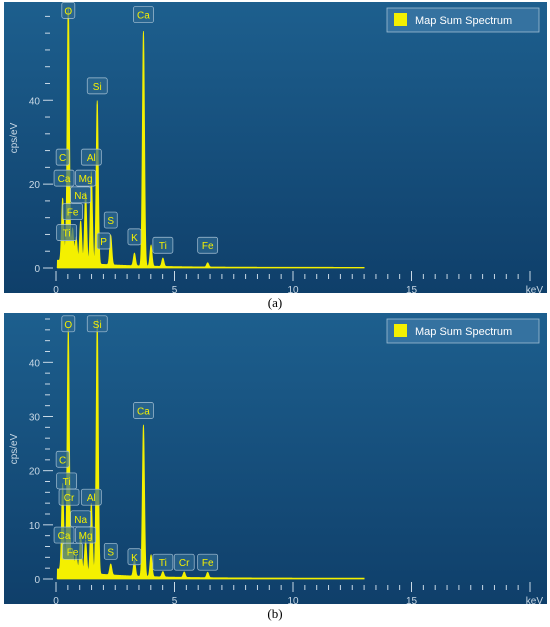  I want to click on element-label-text: Na, so click(80, 196).